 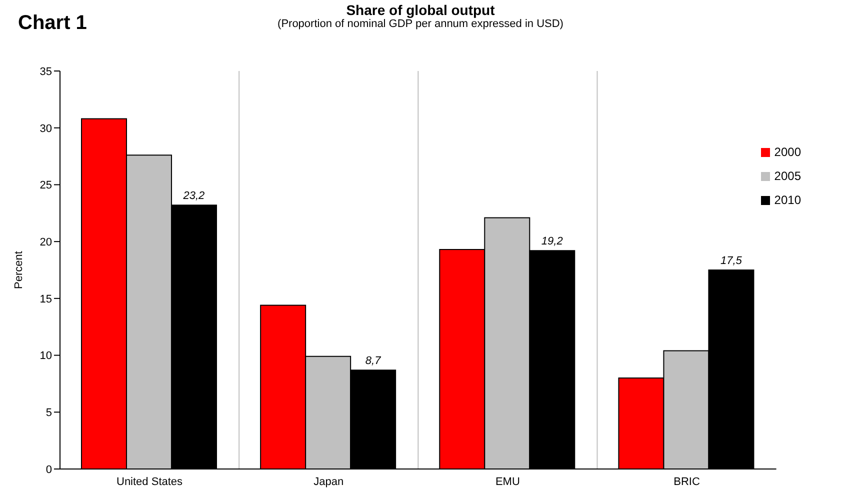 I want to click on x-tick-label: BRIC, so click(x=687, y=482).